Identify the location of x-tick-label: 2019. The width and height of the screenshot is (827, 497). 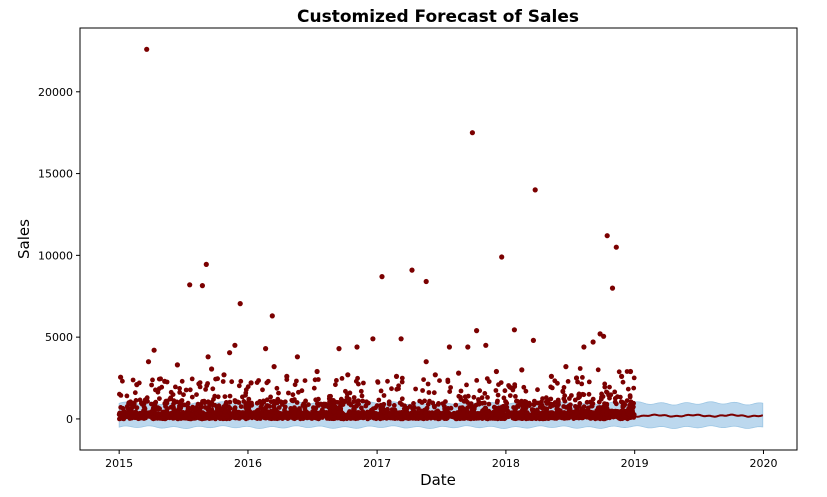
(635, 463).